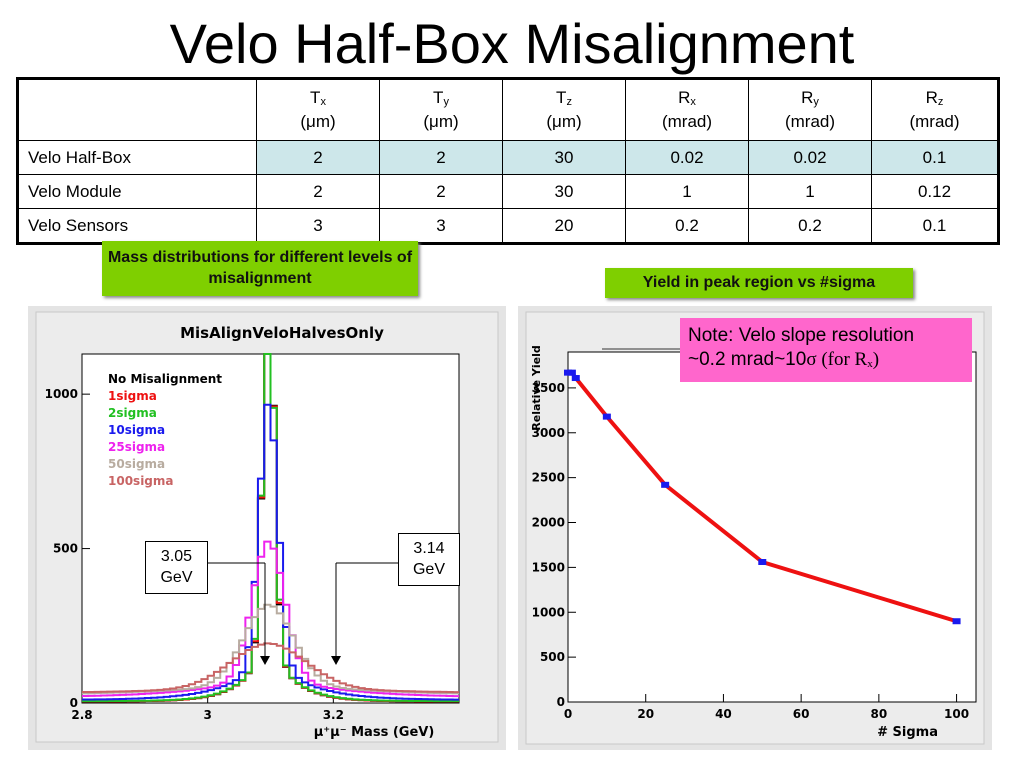  Describe the element at coordinates (548, 433) in the screenshot. I see `y-tick-label: 3000` at that location.